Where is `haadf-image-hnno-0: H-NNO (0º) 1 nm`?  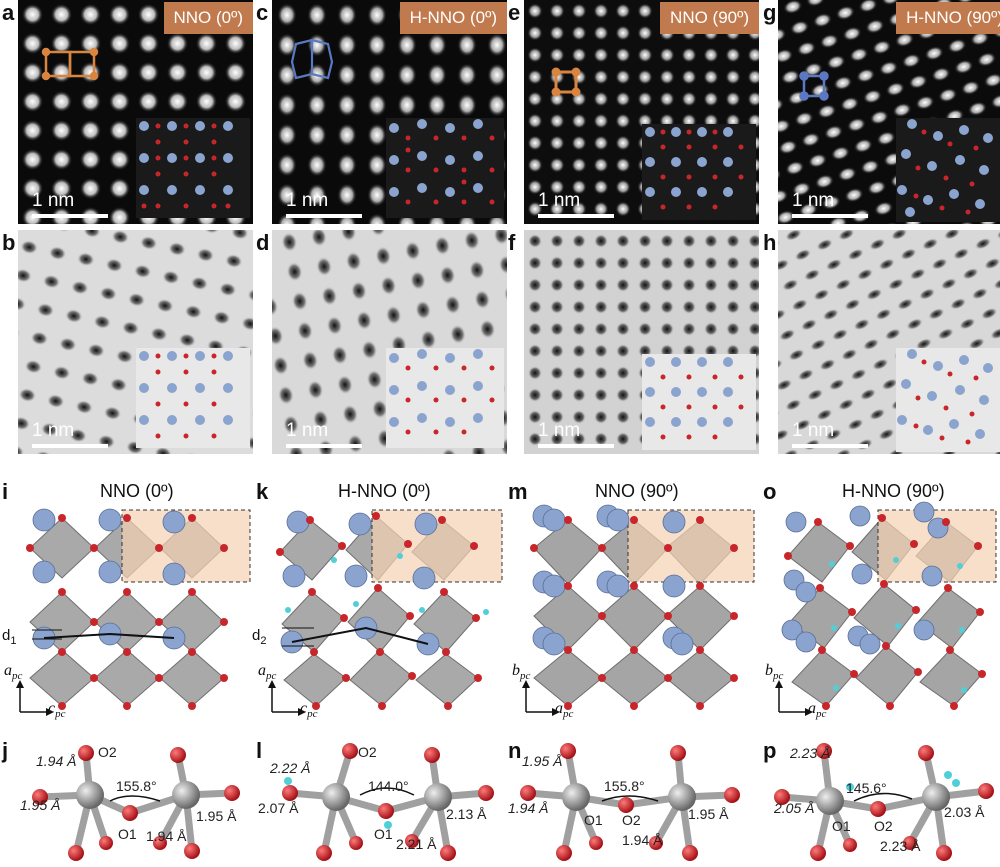
haadf-image-hnno-0: H-NNO (0º) 1 nm is located at coordinates (389, 112).